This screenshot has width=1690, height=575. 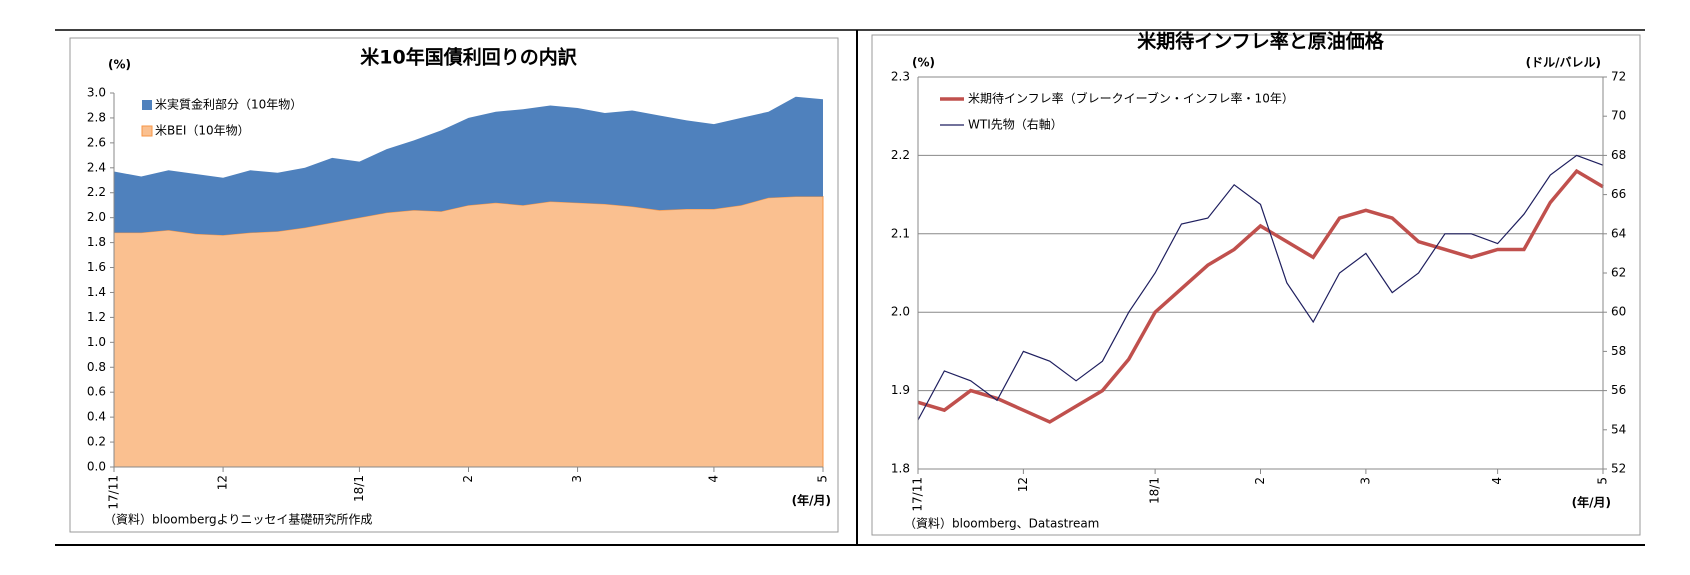 What do you see at coordinates (900, 77) in the screenshot?
I see `y-tick-label: 2.3` at bounding box center [900, 77].